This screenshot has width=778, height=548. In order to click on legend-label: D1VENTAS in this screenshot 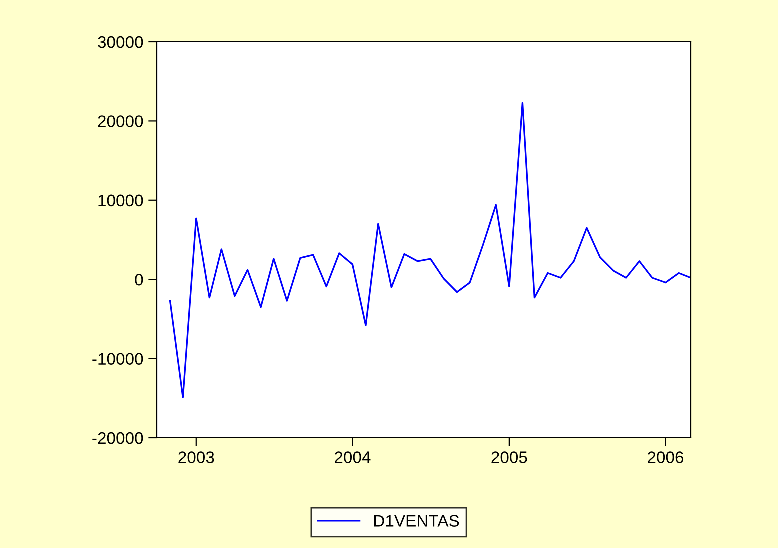, I will do `click(417, 521)`.